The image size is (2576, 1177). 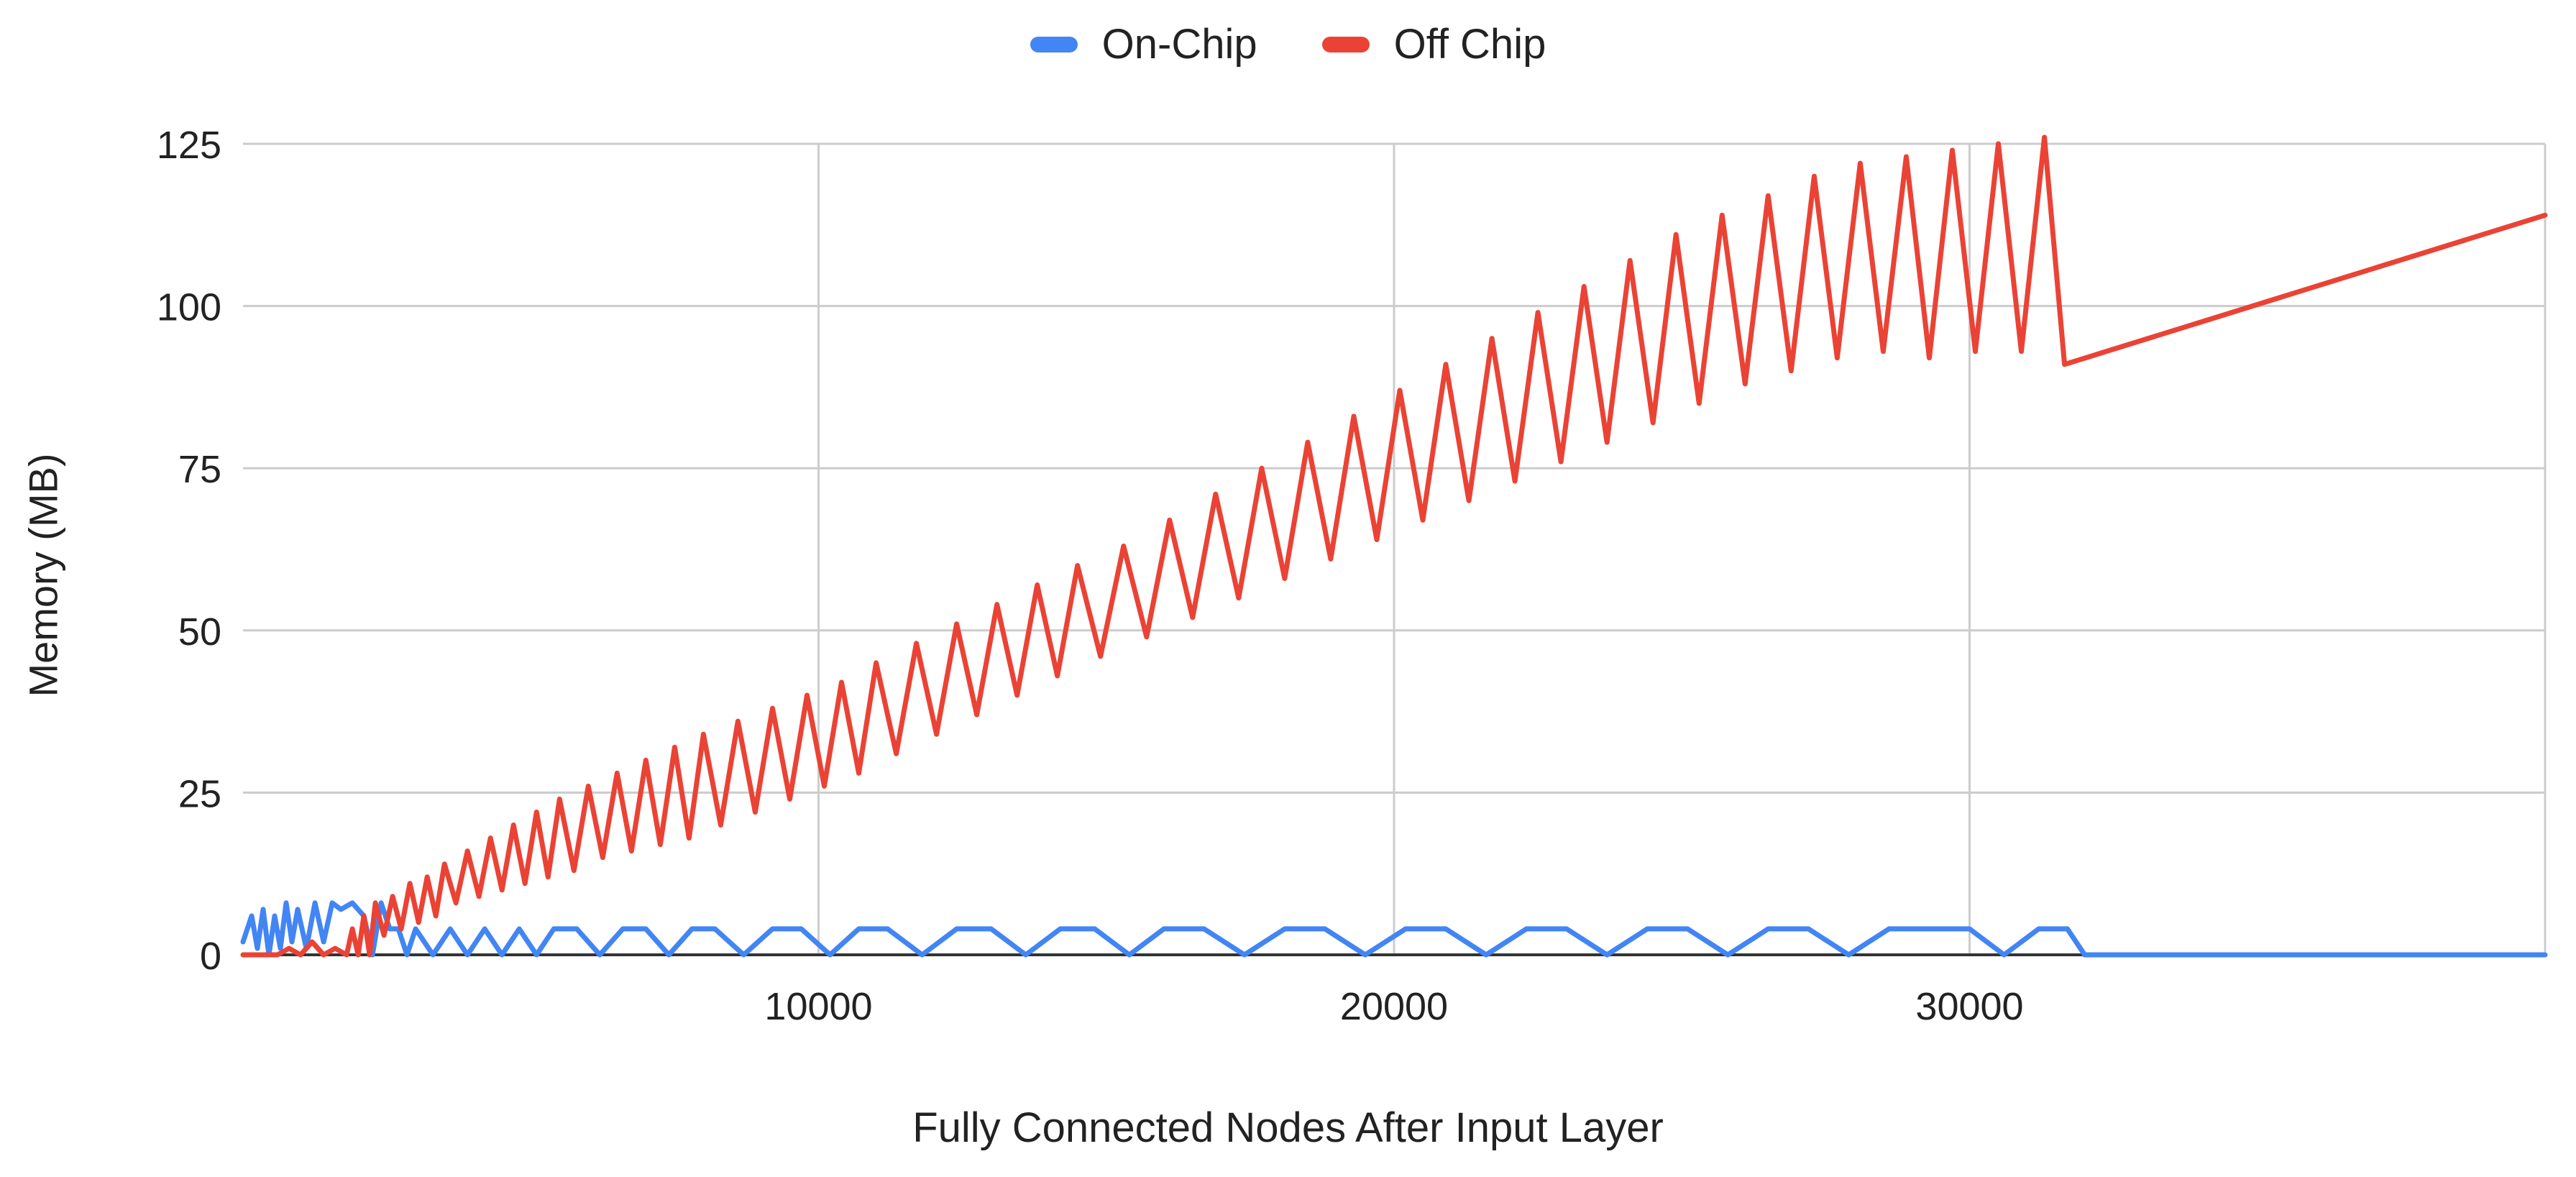 What do you see at coordinates (1345, 44) in the screenshot?
I see `legend-swatch-off-chip` at bounding box center [1345, 44].